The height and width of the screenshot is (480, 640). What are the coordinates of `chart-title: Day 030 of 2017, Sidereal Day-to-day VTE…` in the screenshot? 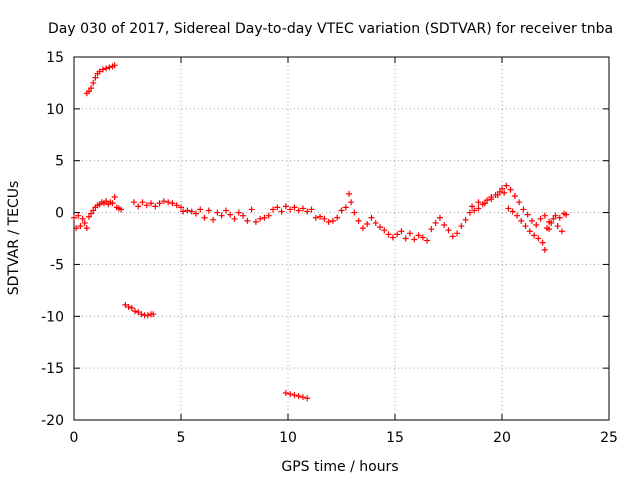 It's located at (330, 29).